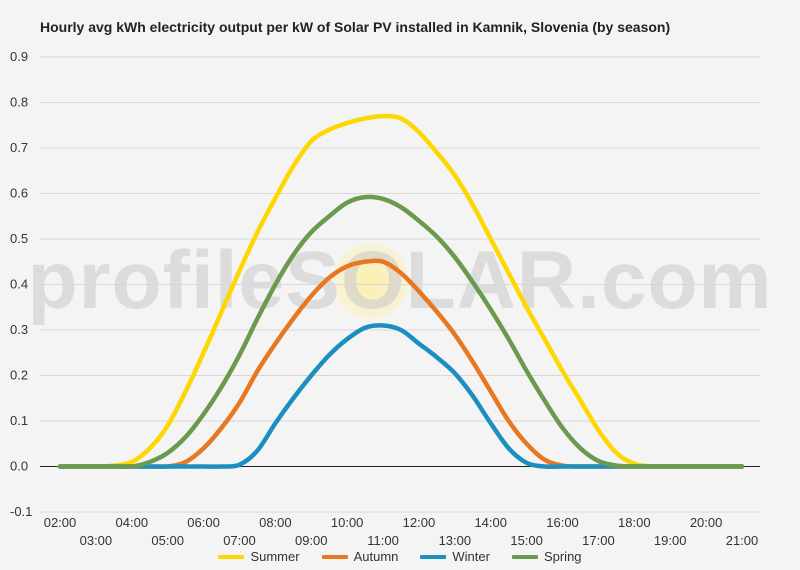 The height and width of the screenshot is (570, 800). Describe the element at coordinates (562, 556) in the screenshot. I see `legend-label: Spring` at that location.